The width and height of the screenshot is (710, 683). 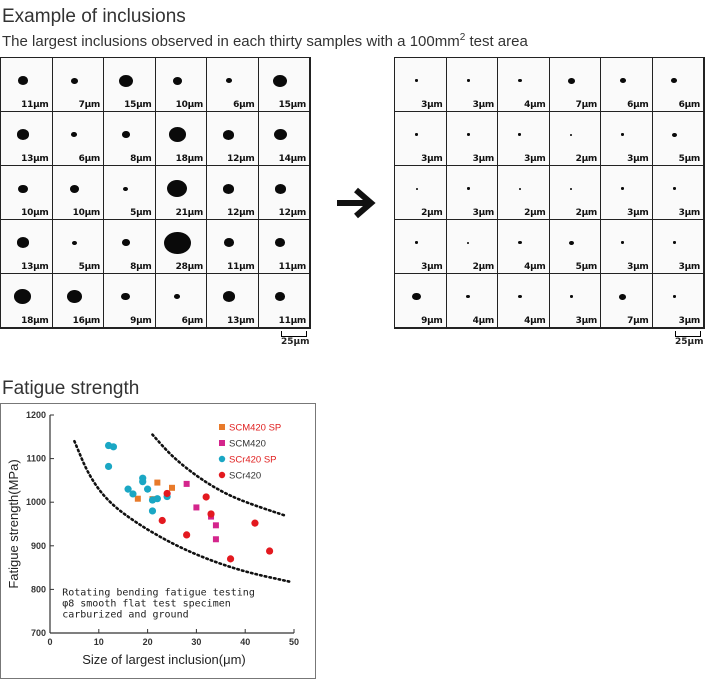 I want to click on legend-label: SCM420, so click(x=247, y=444).